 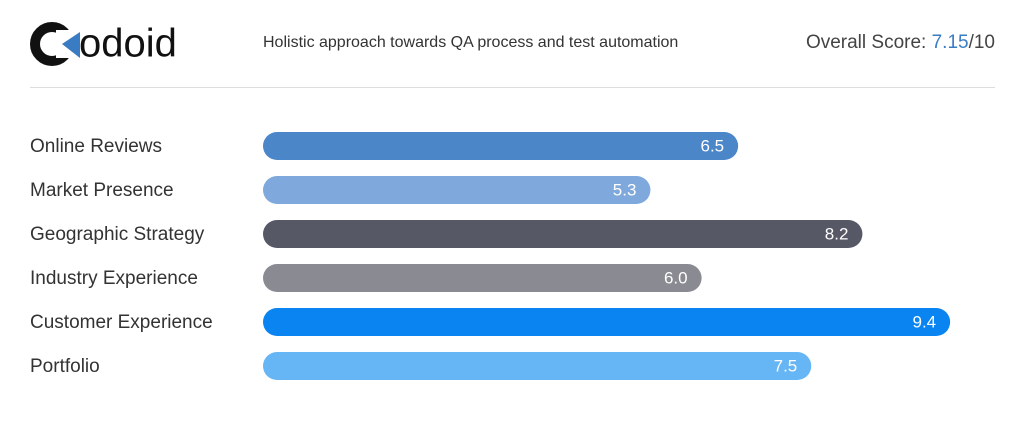 I want to click on category-label: Market Presence, so click(x=102, y=190).